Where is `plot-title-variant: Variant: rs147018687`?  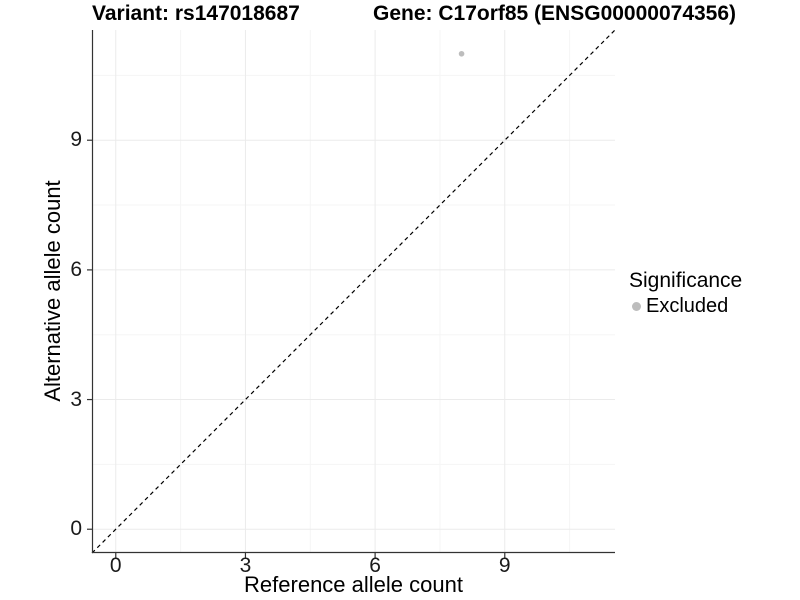
plot-title-variant: Variant: rs147018687 is located at coordinates (196, 13).